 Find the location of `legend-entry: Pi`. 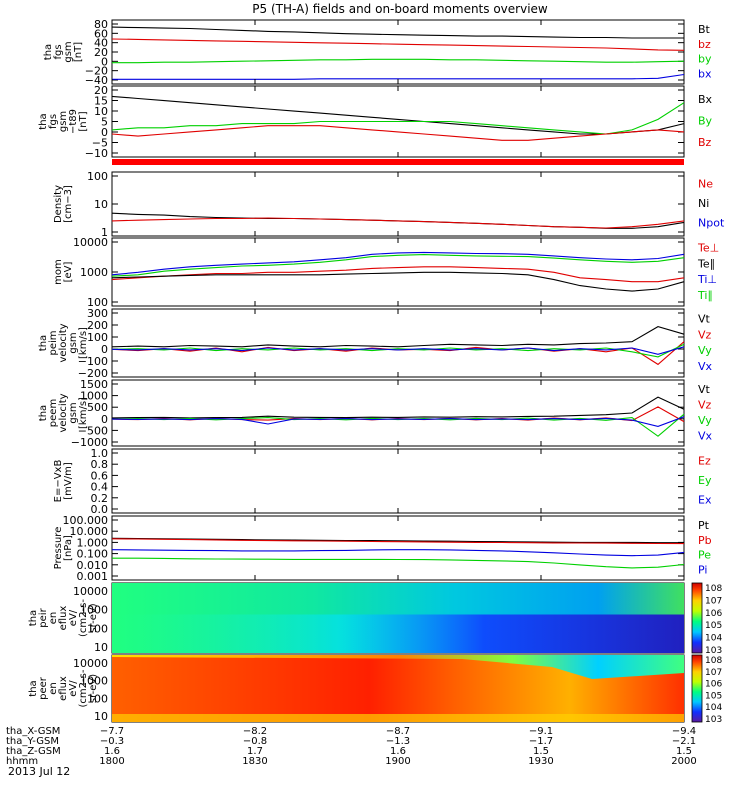

legend-entry: Pi is located at coordinates (702, 570).